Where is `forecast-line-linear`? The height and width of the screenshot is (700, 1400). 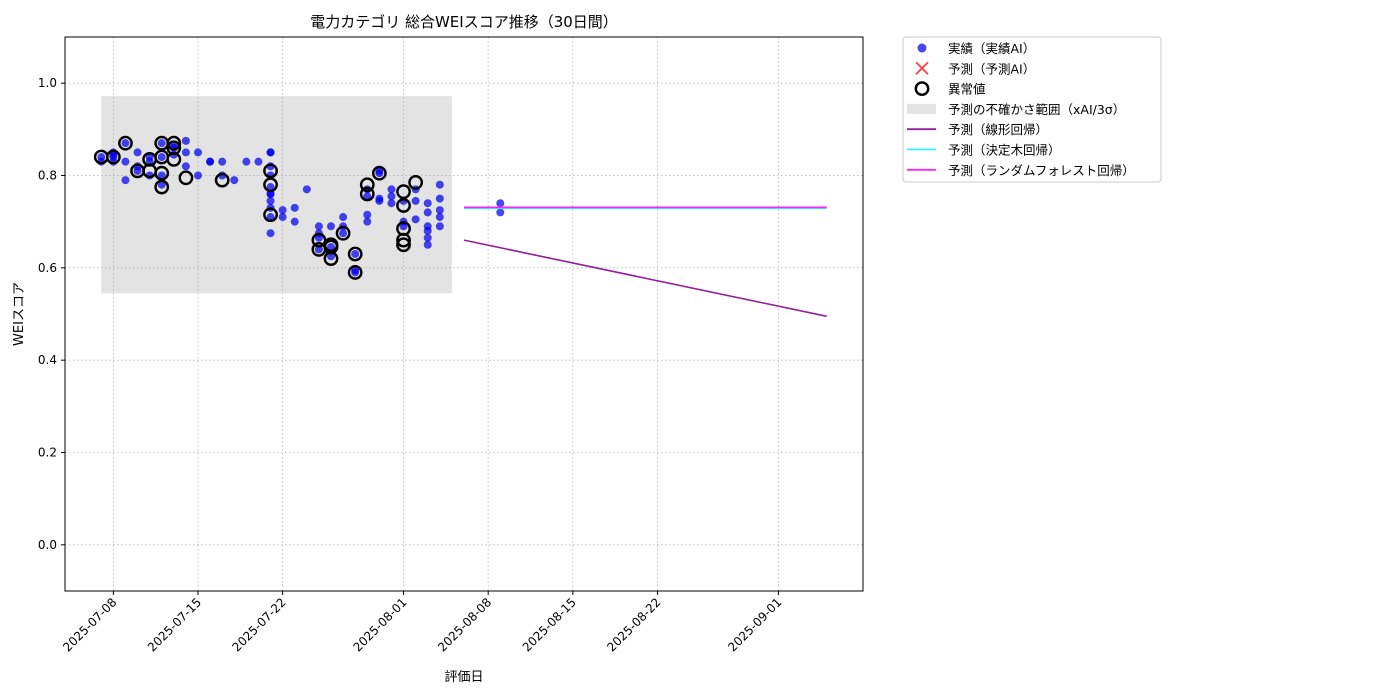 forecast-line-linear is located at coordinates (645, 278).